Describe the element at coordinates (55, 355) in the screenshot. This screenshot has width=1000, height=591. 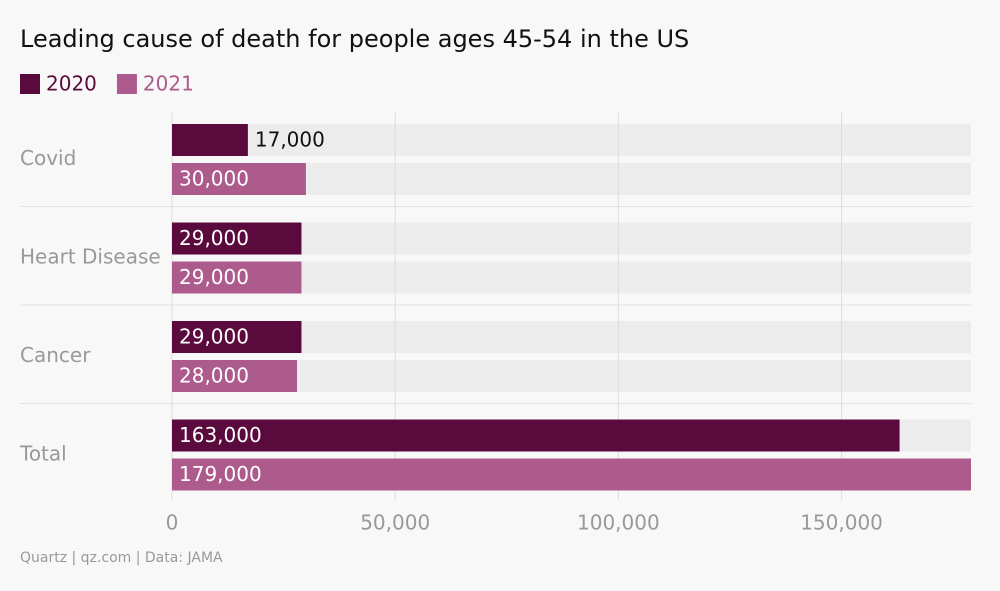
I see `y-tick-label: Cancer` at that location.